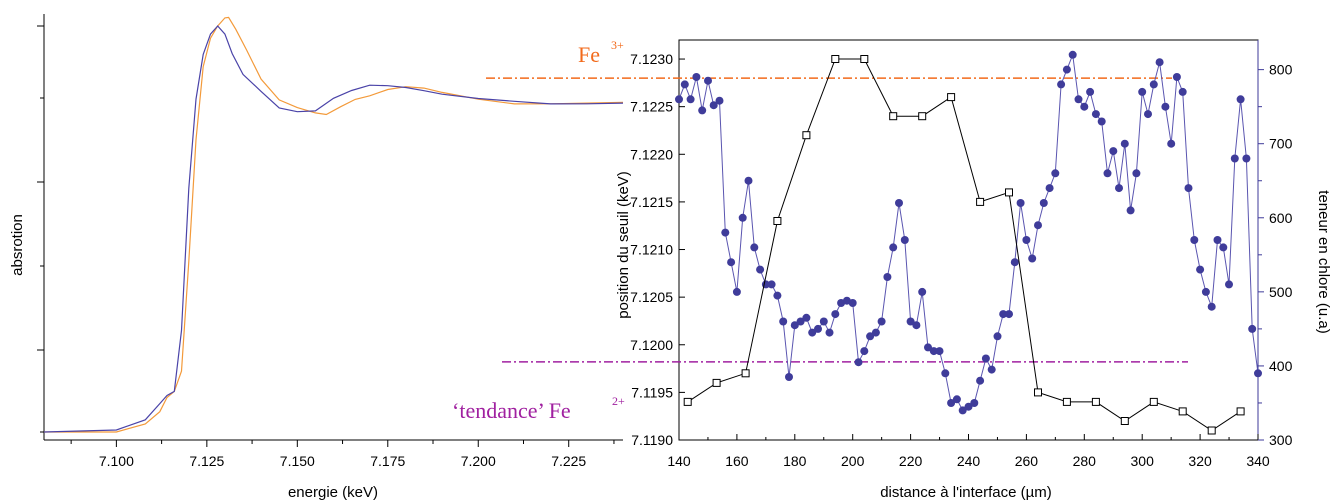  Describe the element at coordinates (853, 461) in the screenshot. I see `right-x-tick-label: 200` at that location.